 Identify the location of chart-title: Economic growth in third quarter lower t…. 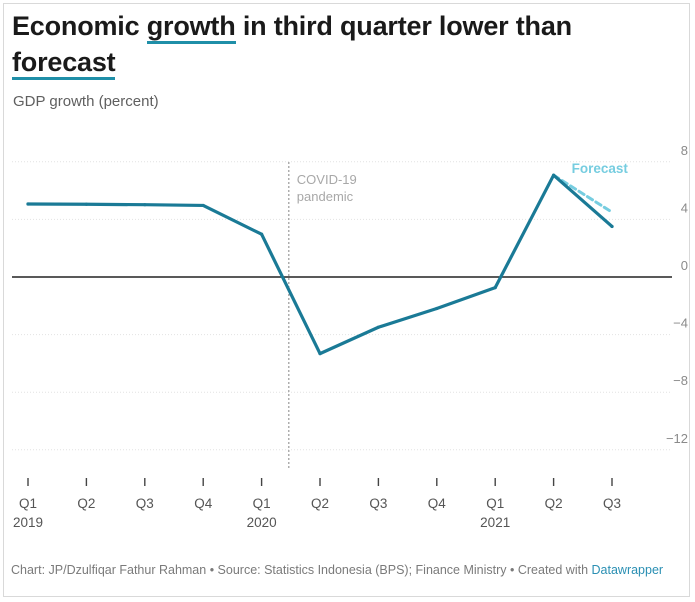
(332, 44).